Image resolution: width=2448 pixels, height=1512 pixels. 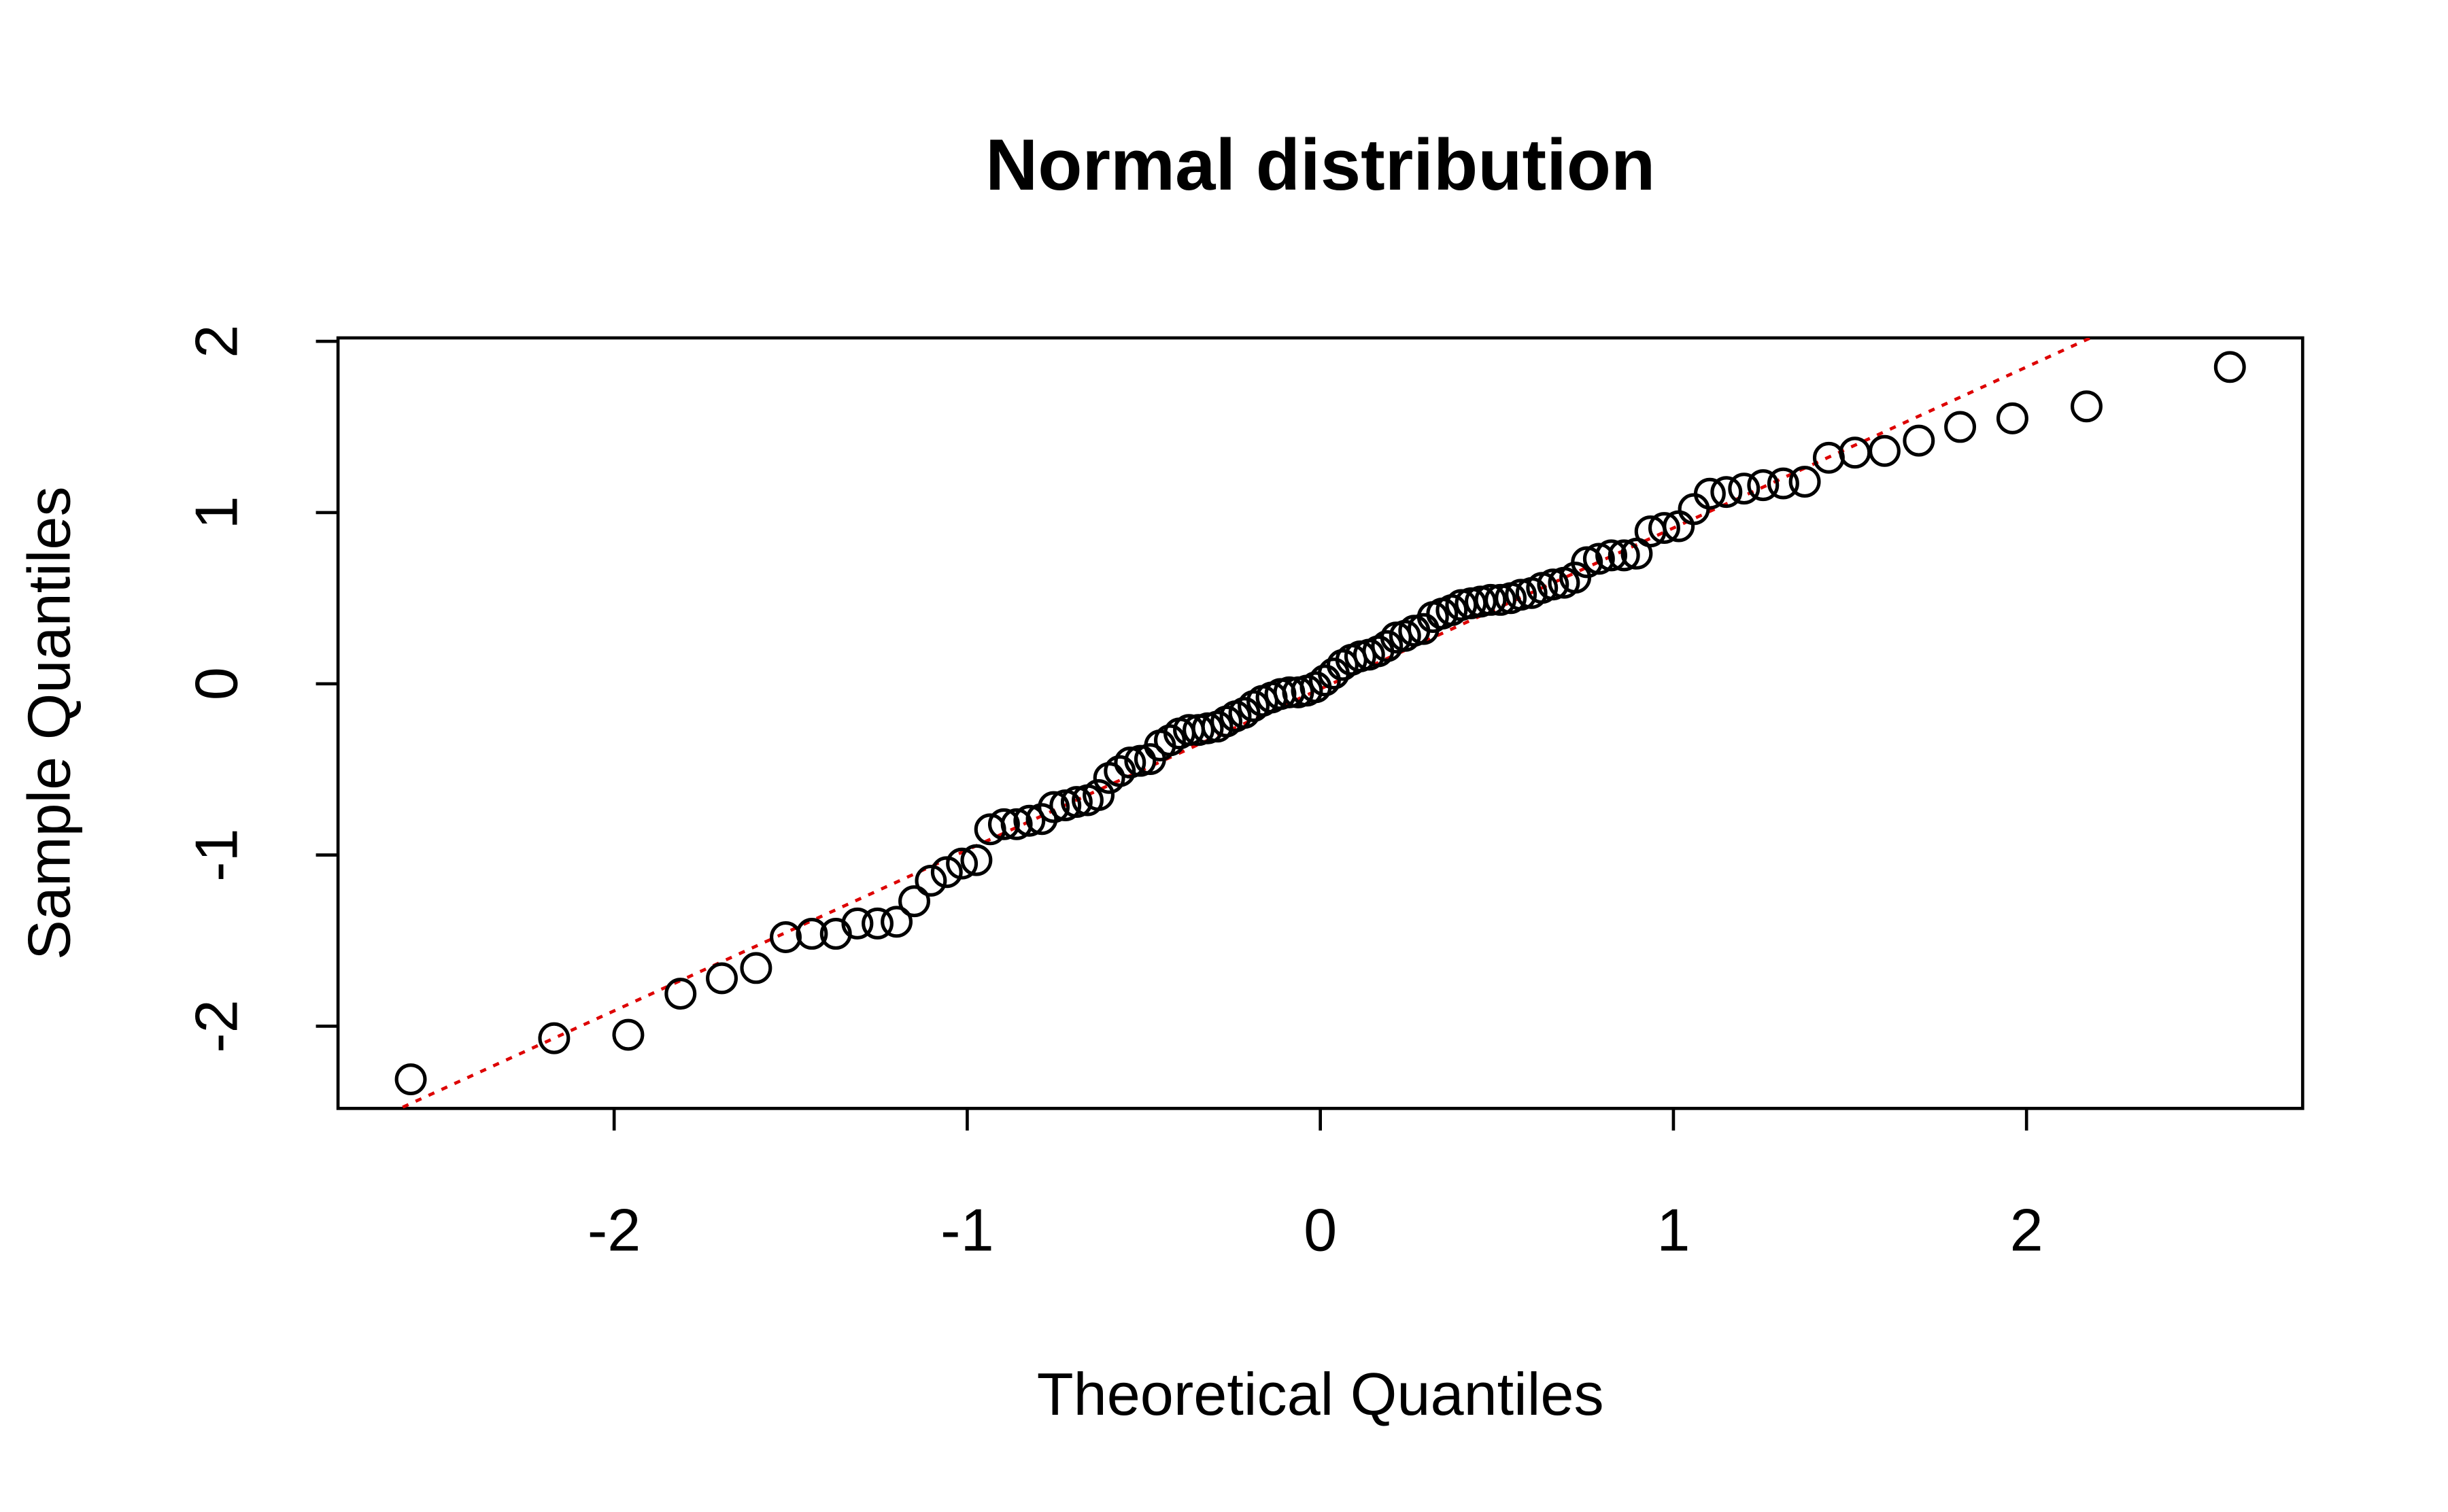 What do you see at coordinates (2027, 1229) in the screenshot?
I see `x-tick-label: 2` at bounding box center [2027, 1229].